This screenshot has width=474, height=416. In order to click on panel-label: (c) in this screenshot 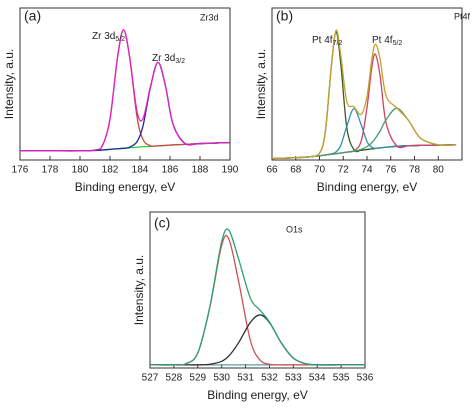, I will do `click(162, 223)`.